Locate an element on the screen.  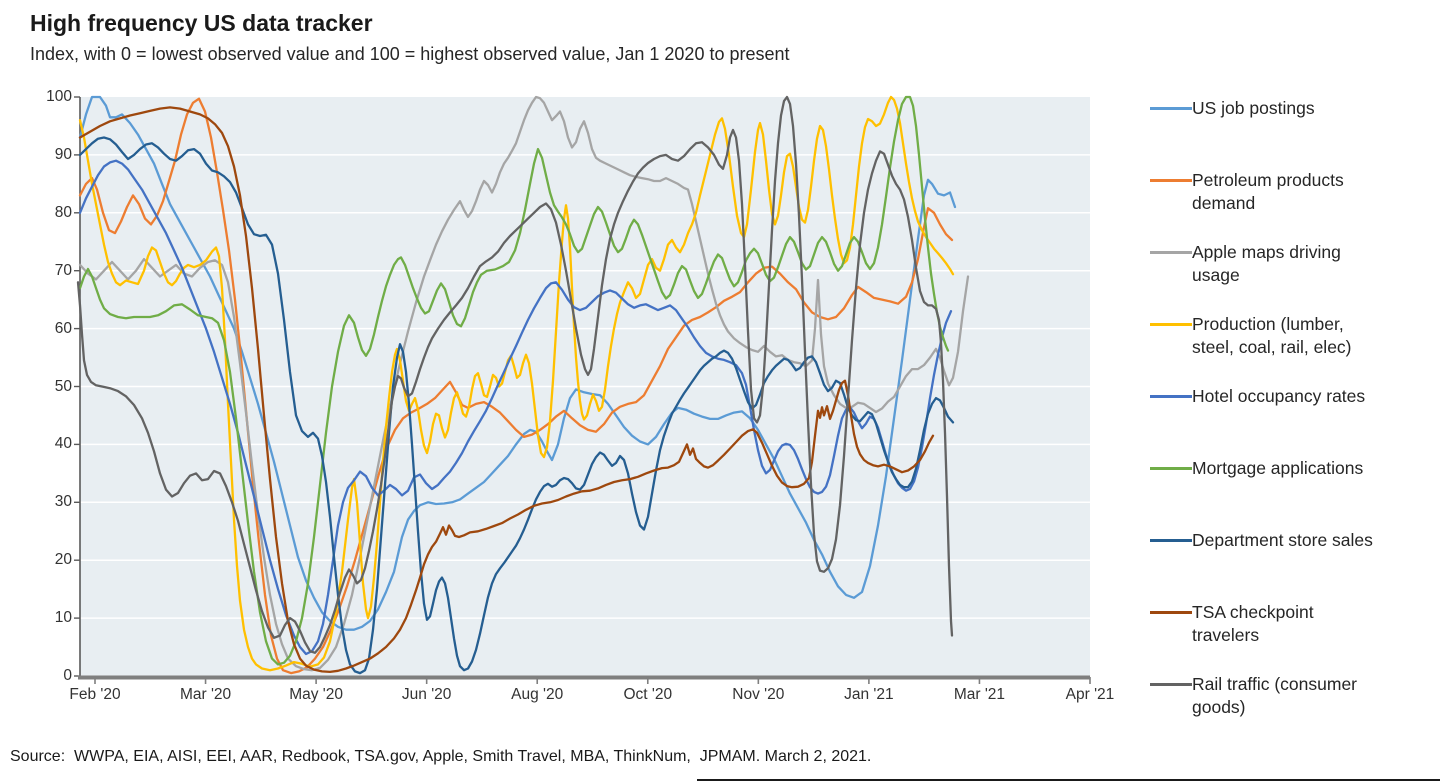
legend-item-department-store-sales: Department store sales is located at coordinates (1263, 540).